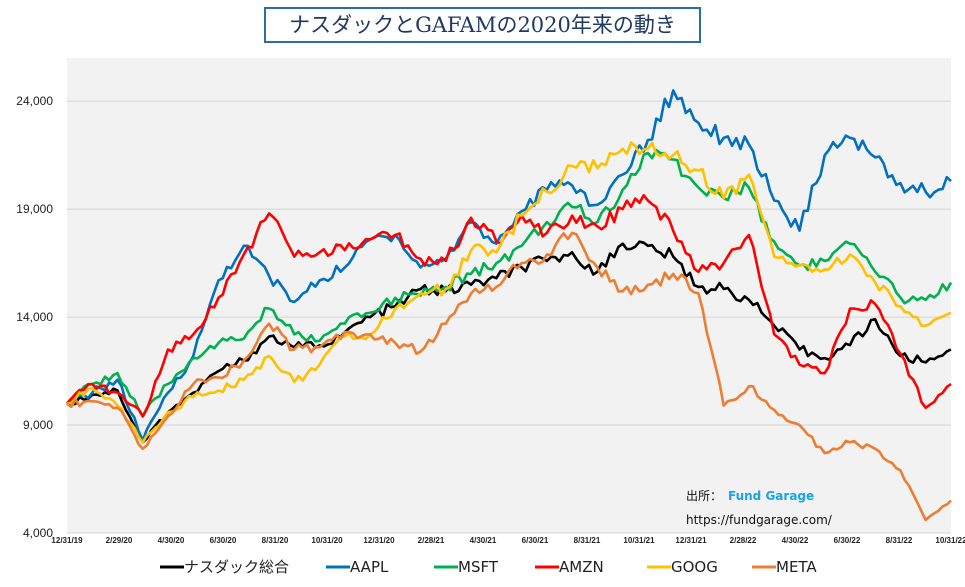 The height and width of the screenshot is (587, 965). What do you see at coordinates (759, 520) in the screenshot?
I see `source-url: https://fundgarage.com/` at bounding box center [759, 520].